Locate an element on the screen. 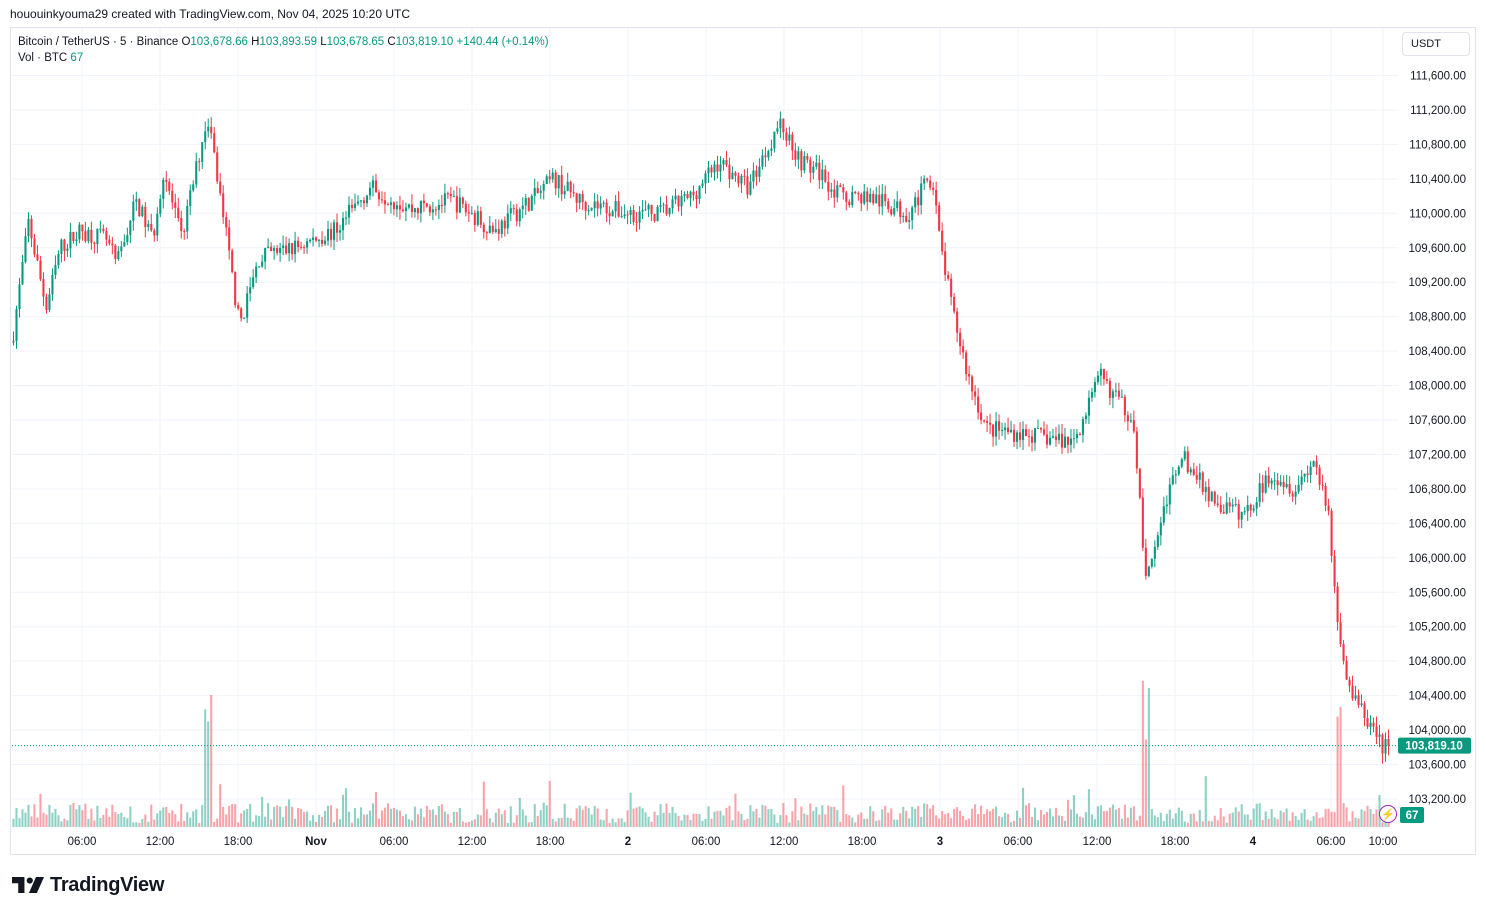 This screenshot has width=1486, height=915. volume-label: Vol · BTC is located at coordinates (43, 58).